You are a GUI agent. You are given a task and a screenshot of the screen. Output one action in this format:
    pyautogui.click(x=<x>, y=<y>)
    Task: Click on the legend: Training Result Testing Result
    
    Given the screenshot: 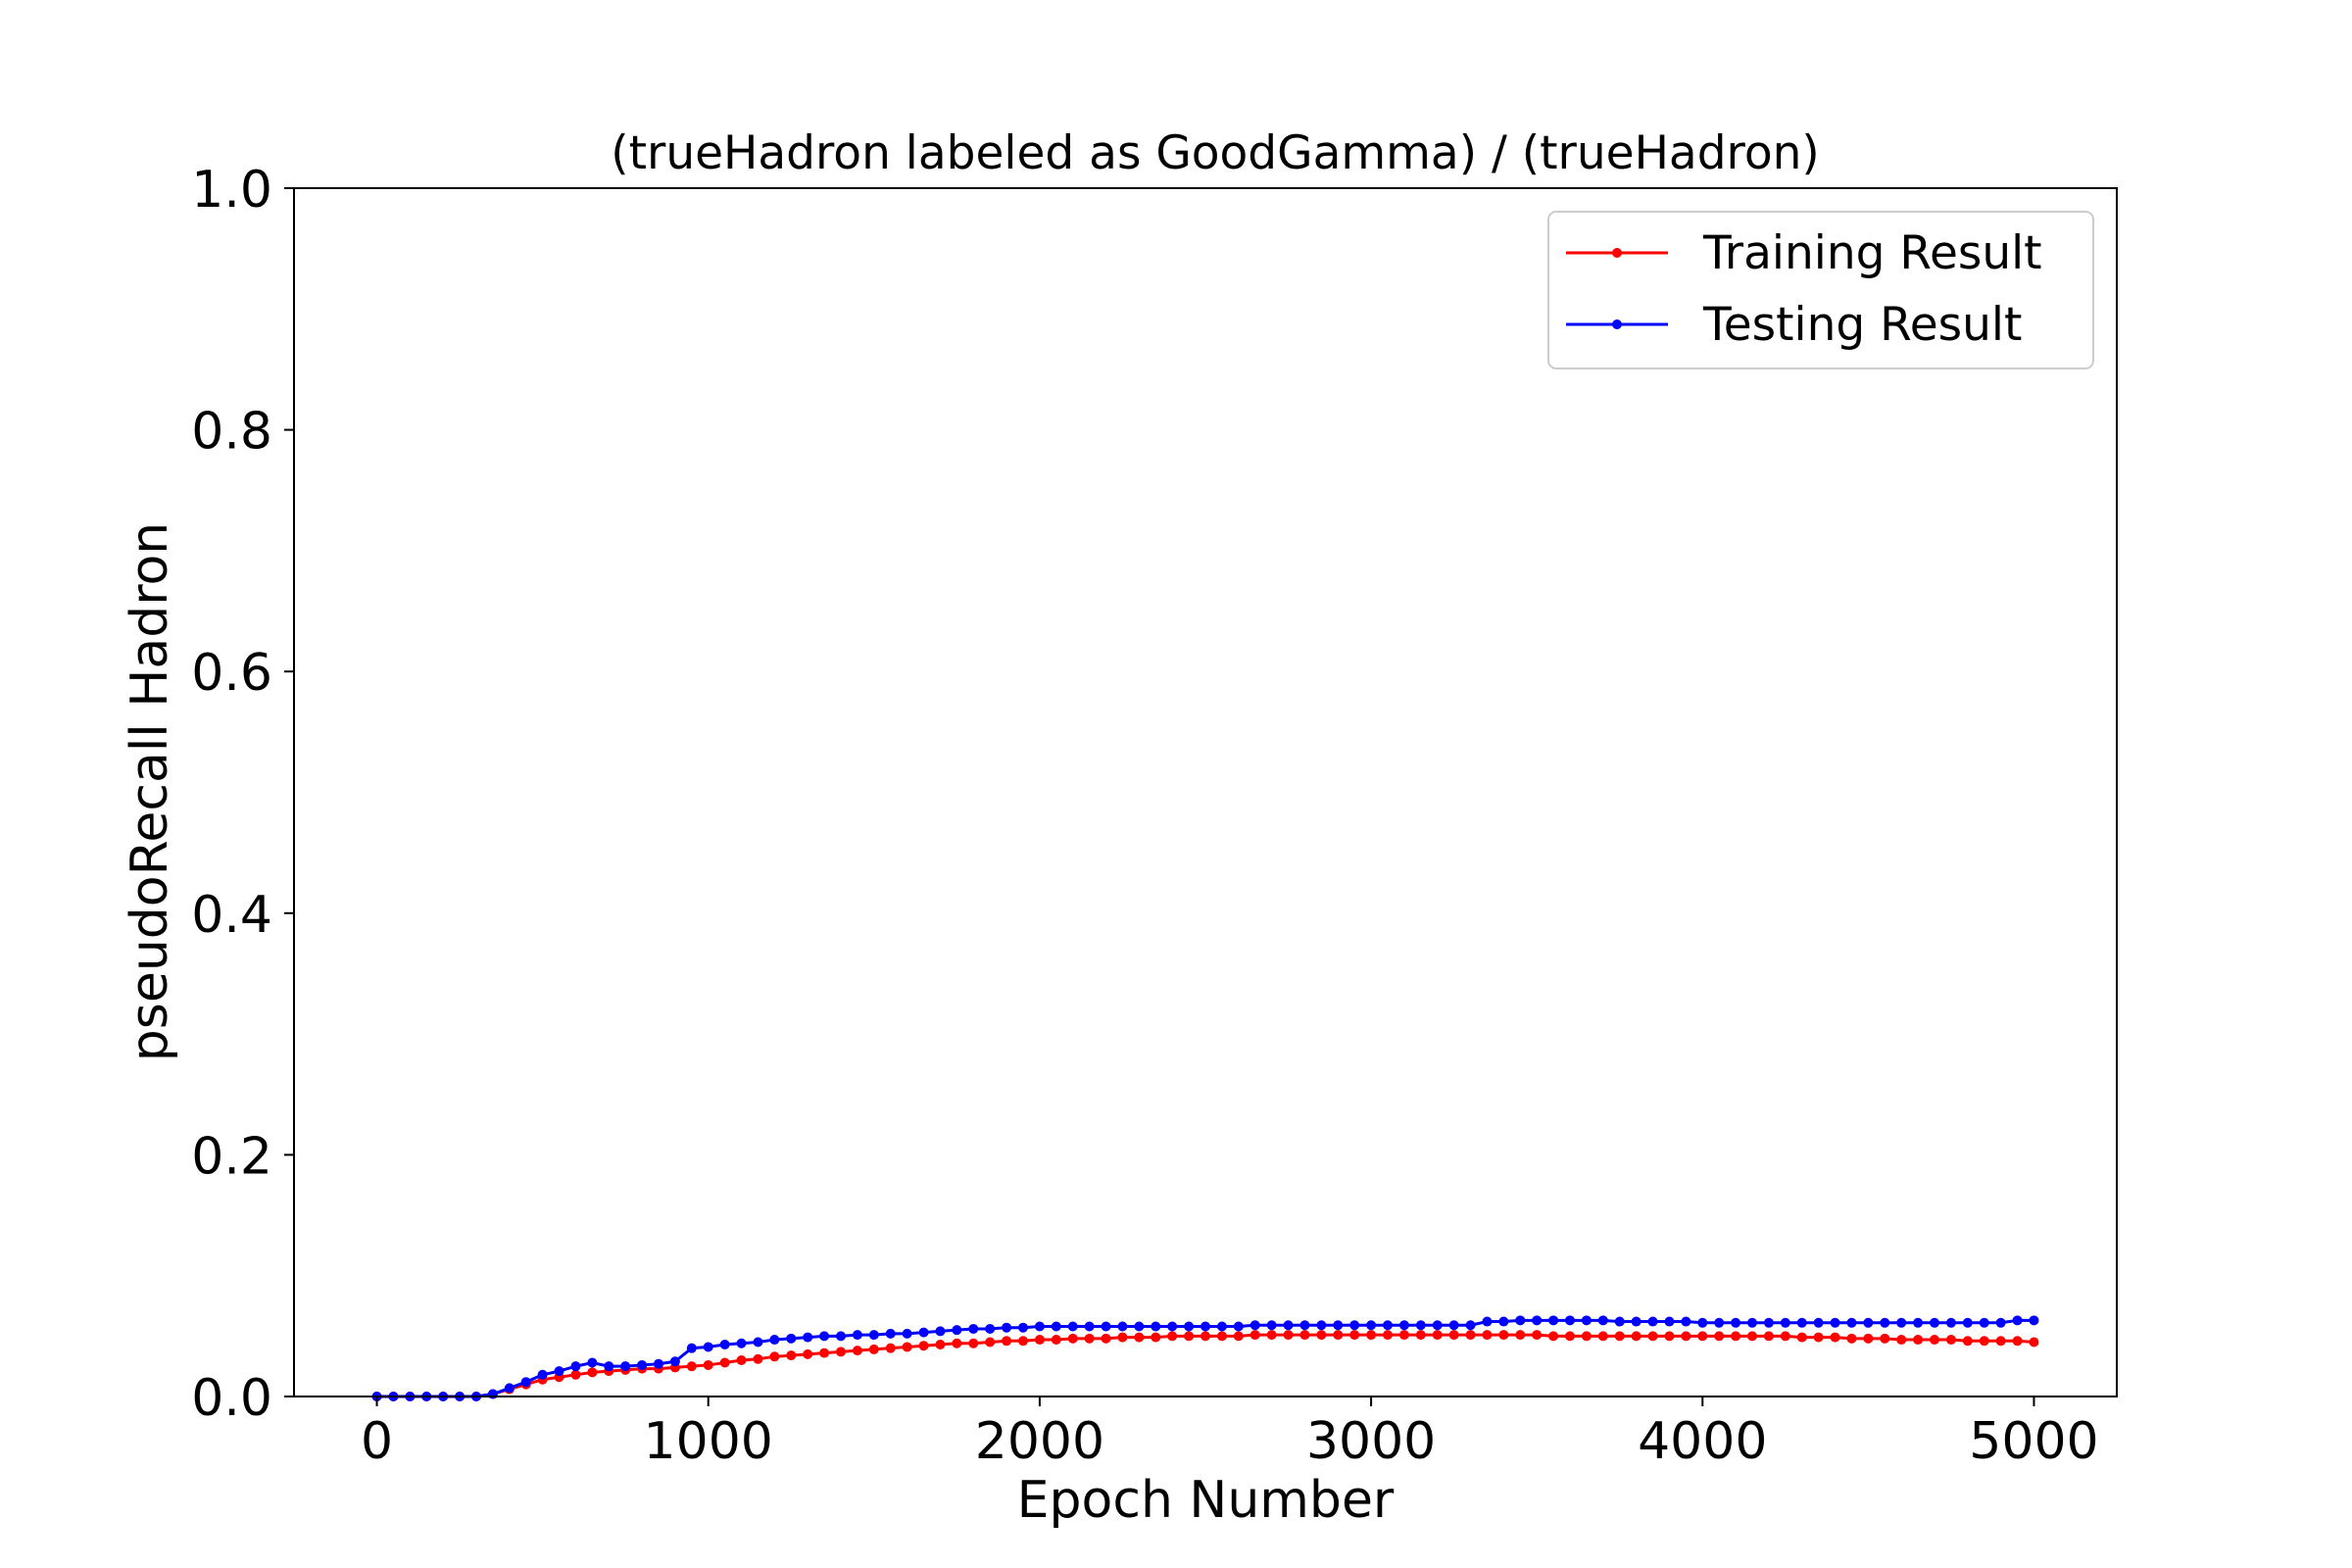 What is the action you would take?
    pyautogui.click(x=1820, y=290)
    